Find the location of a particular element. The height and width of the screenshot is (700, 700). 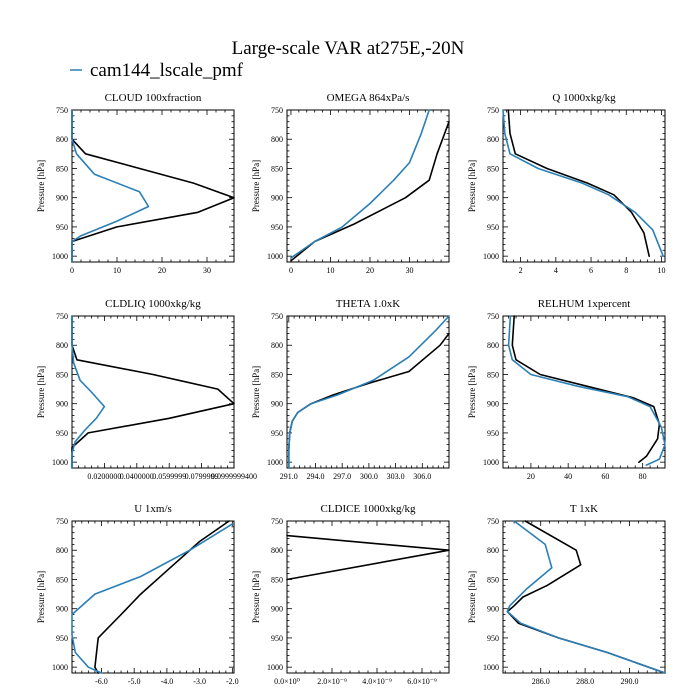

x-tick-label: 10 is located at coordinates (661, 270).